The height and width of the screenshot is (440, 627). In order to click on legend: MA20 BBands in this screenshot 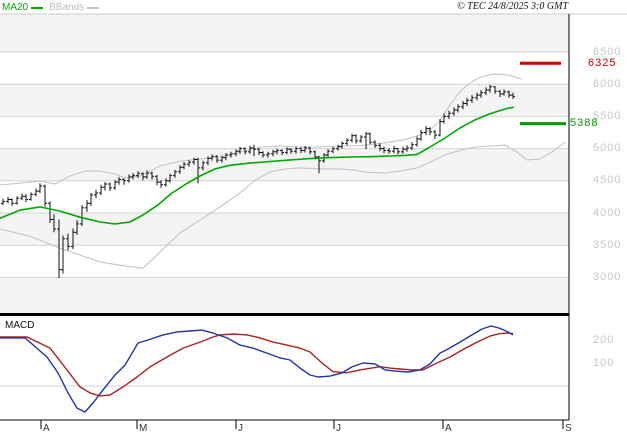, I will do `click(51, 7)`.